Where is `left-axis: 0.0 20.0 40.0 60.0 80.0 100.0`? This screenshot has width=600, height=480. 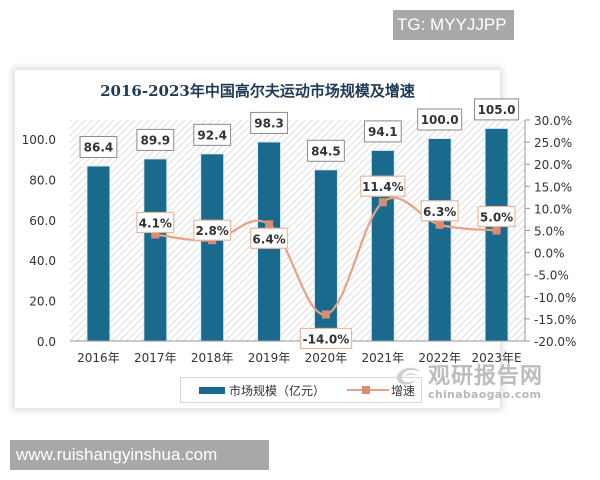
left-axis: 0.0 20.0 40.0 60.0 80.0 100.0 is located at coordinates (39, 241).